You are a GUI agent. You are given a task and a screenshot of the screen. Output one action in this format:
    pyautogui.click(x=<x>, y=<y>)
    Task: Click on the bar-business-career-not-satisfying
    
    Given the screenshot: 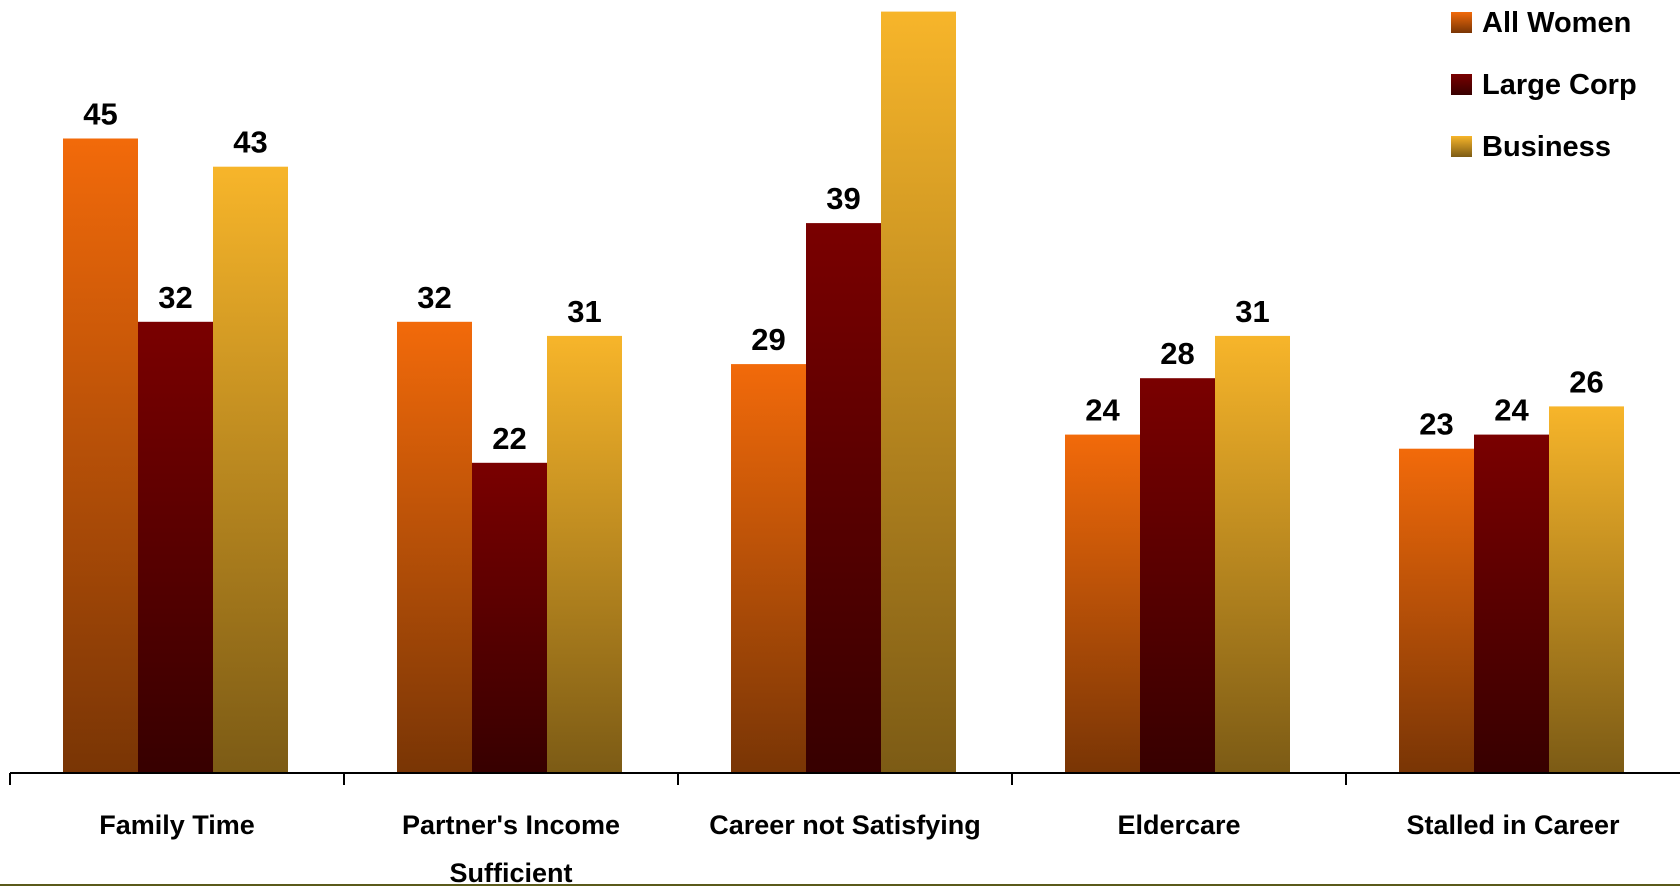 What is the action you would take?
    pyautogui.click(x=918, y=392)
    